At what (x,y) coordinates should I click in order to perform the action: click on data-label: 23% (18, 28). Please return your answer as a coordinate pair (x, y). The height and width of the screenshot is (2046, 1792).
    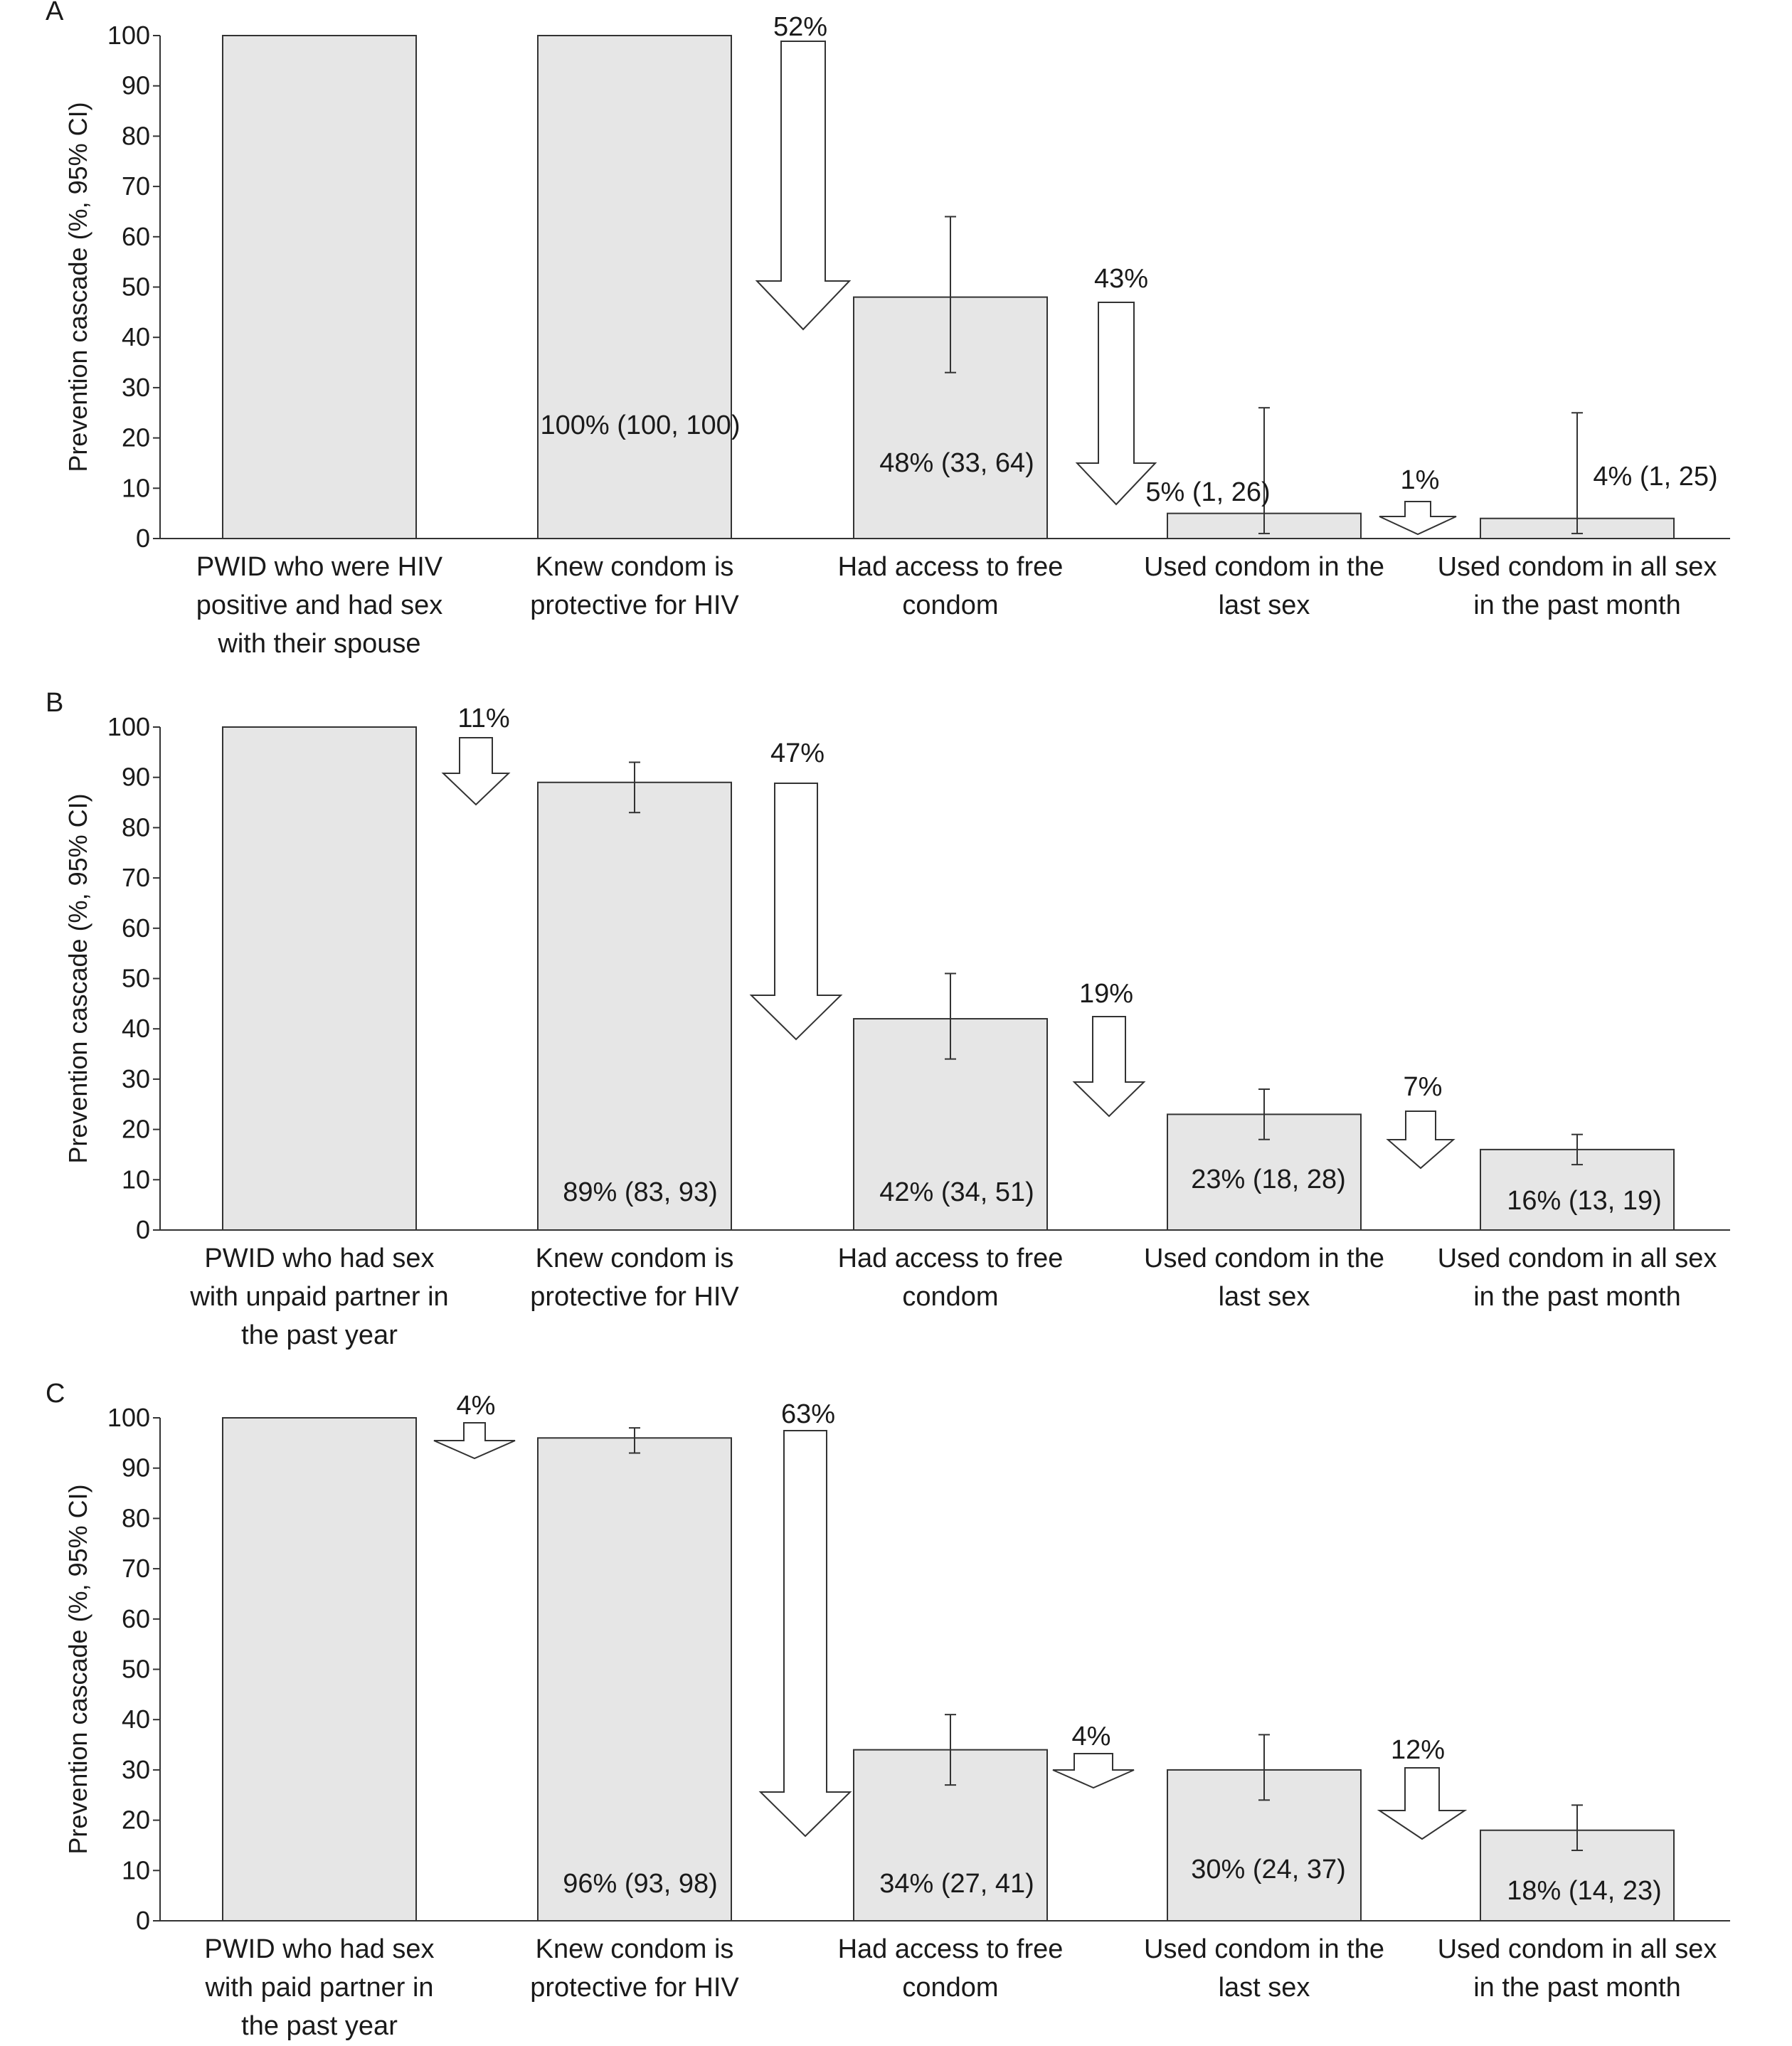
    Looking at the image, I should click on (1268, 1179).